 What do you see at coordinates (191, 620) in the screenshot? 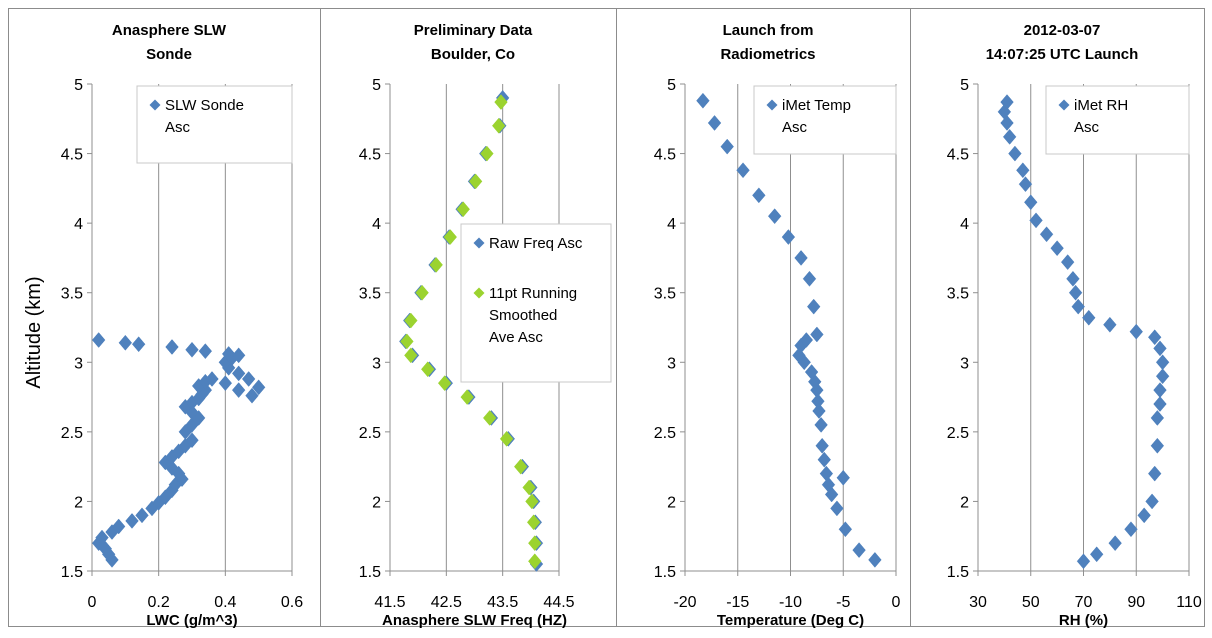
I see `x-axis-label: LWC (g/m^3)` at bounding box center [191, 620].